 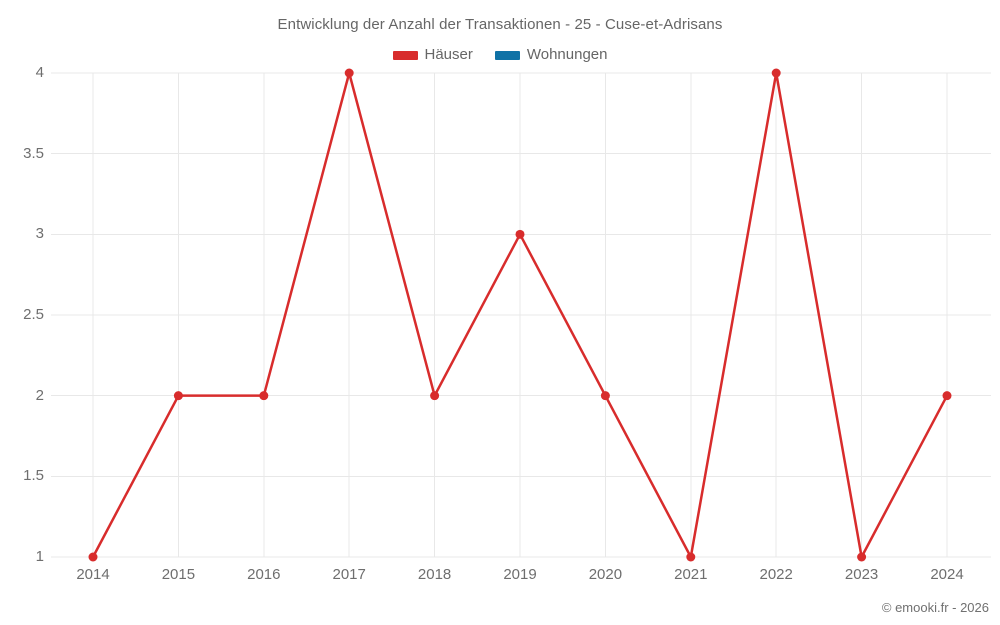 What do you see at coordinates (691, 574) in the screenshot?
I see `x-tick-label: 2021` at bounding box center [691, 574].